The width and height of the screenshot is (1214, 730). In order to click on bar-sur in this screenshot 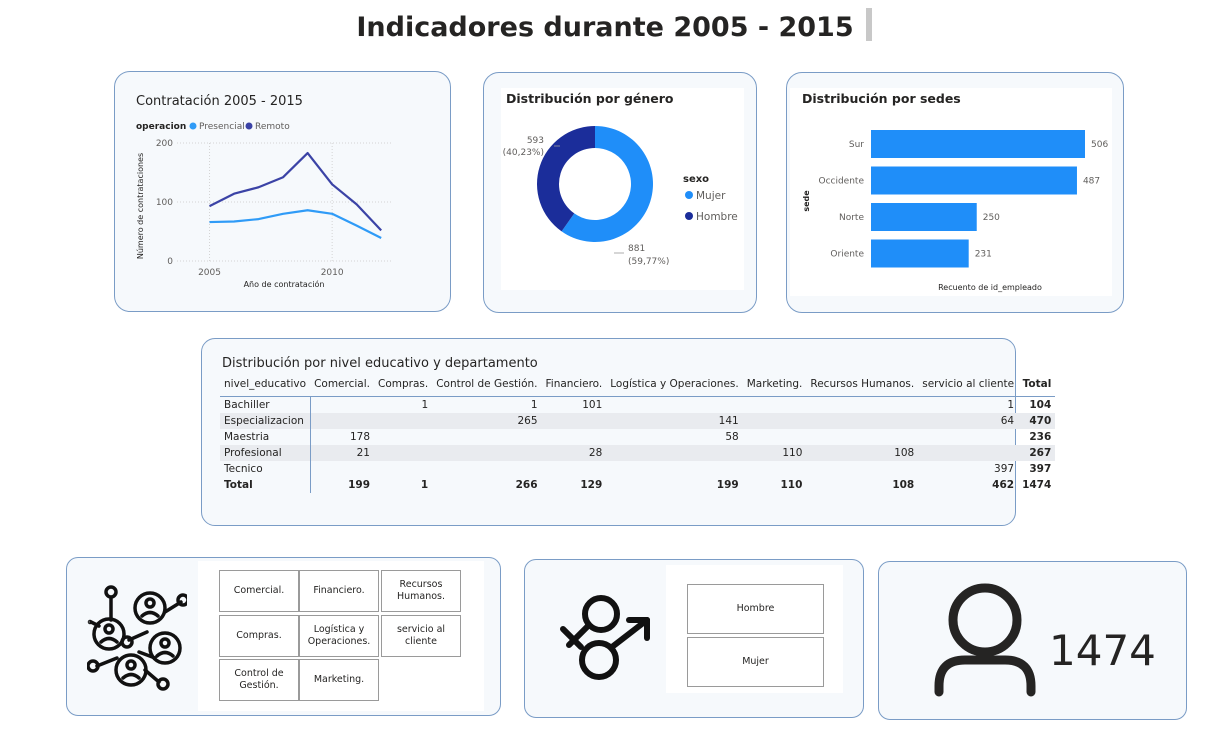, I will do `click(978, 144)`.